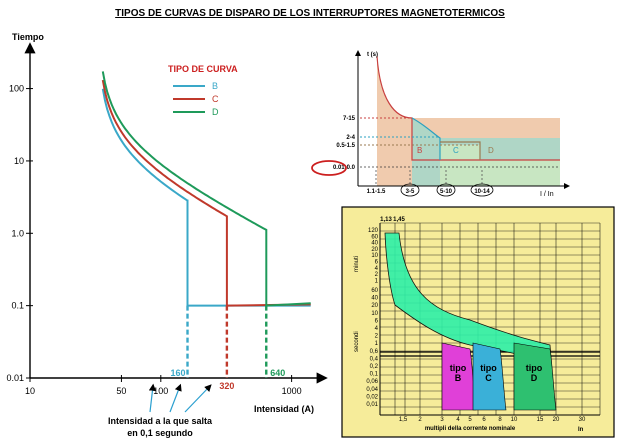  Describe the element at coordinates (350, 138) in the screenshot. I see `zone-y-tick-label: 2-4` at that location.